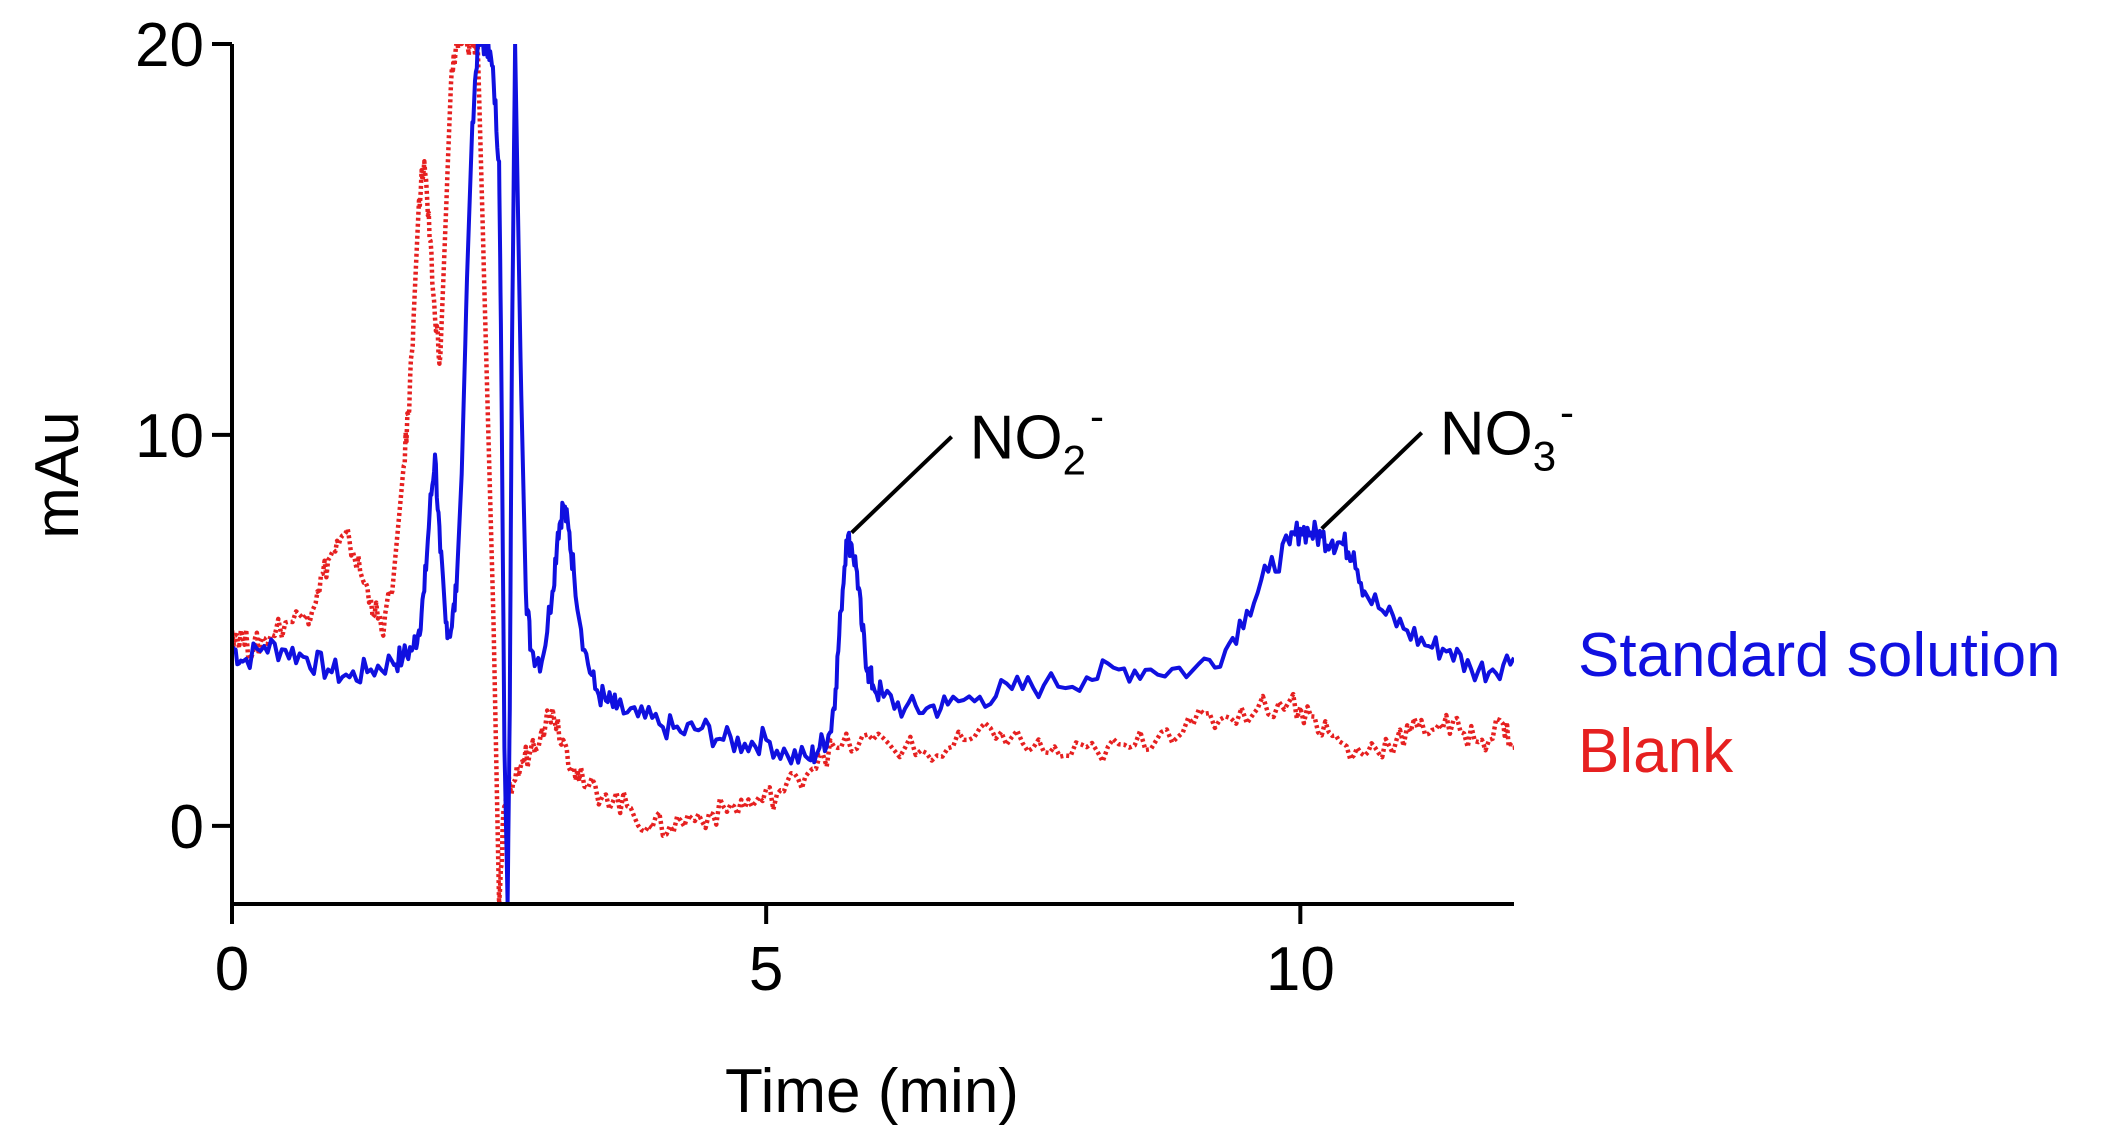  What do you see at coordinates (872, 1091) in the screenshot?
I see `x-axis-title: Time (min)` at bounding box center [872, 1091].